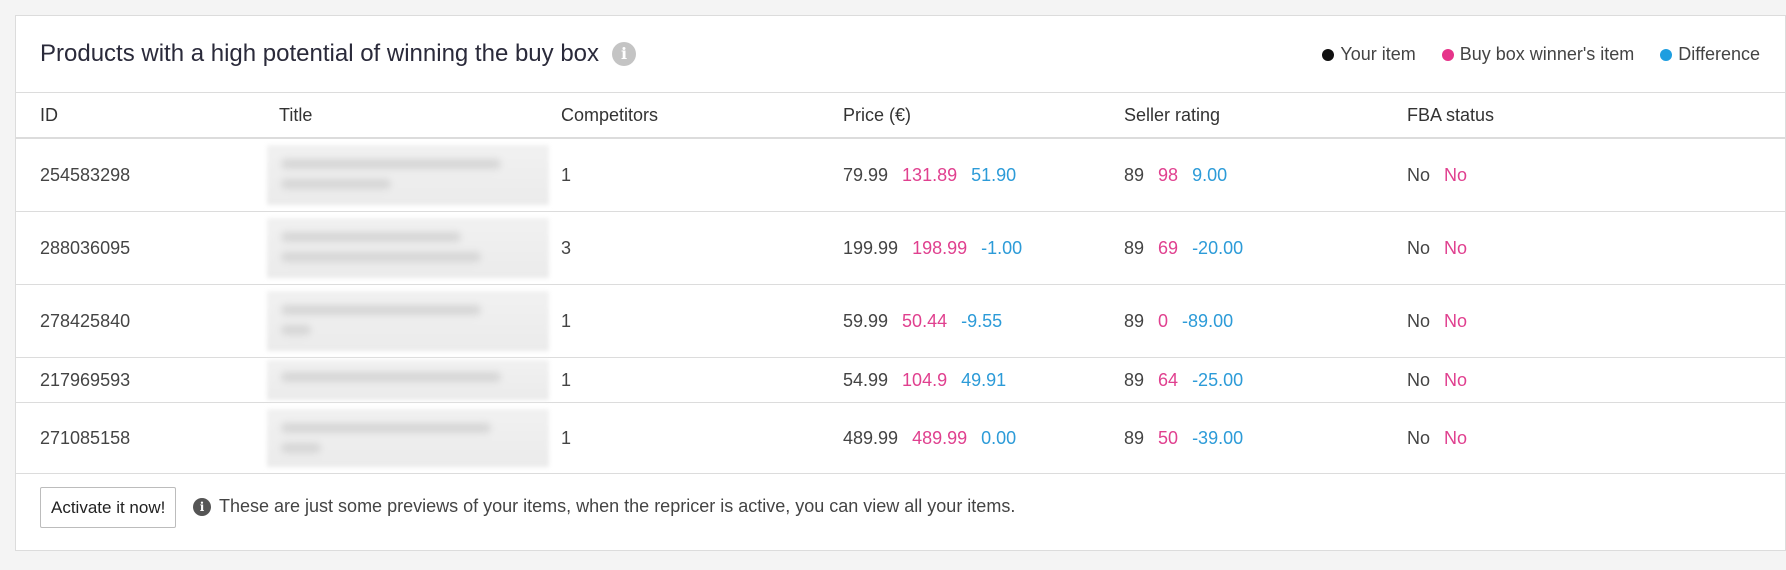  What do you see at coordinates (1218, 379) in the screenshot?
I see `rating-difference: -25.00` at bounding box center [1218, 379].